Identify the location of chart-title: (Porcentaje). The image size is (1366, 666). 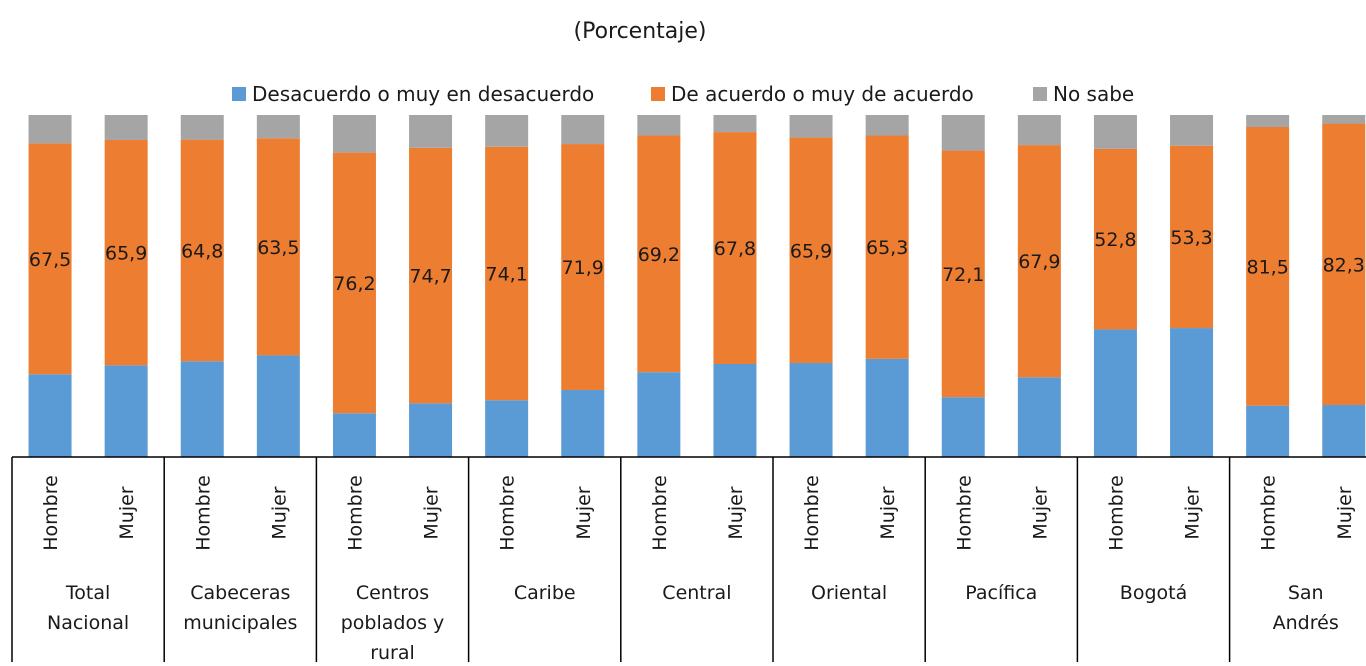
(640, 31).